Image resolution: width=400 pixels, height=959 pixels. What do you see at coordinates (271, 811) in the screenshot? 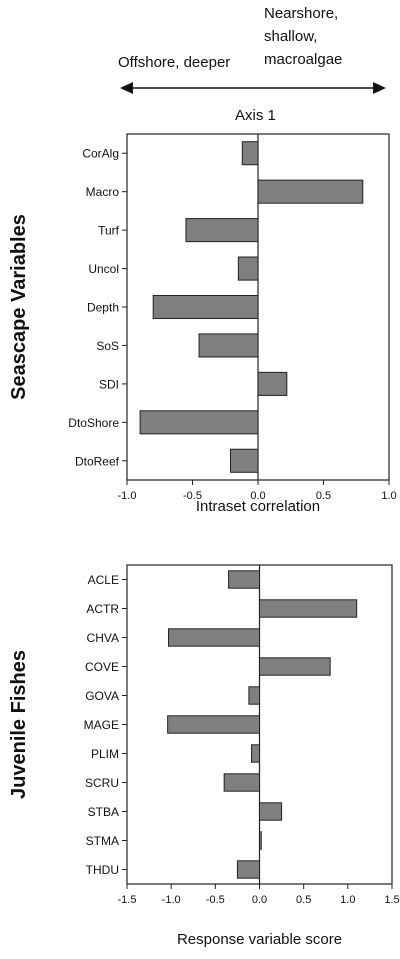
I see `bar-stba` at bounding box center [271, 811].